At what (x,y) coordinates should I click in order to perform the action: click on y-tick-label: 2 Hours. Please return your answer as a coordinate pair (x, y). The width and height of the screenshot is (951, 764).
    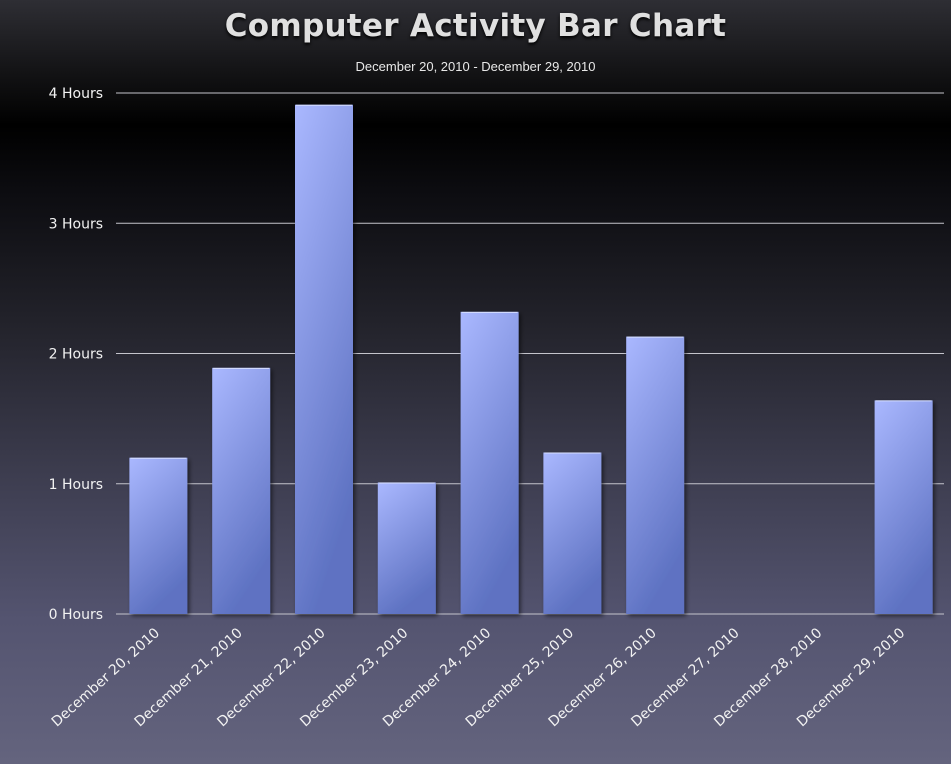
    Looking at the image, I should click on (76, 355).